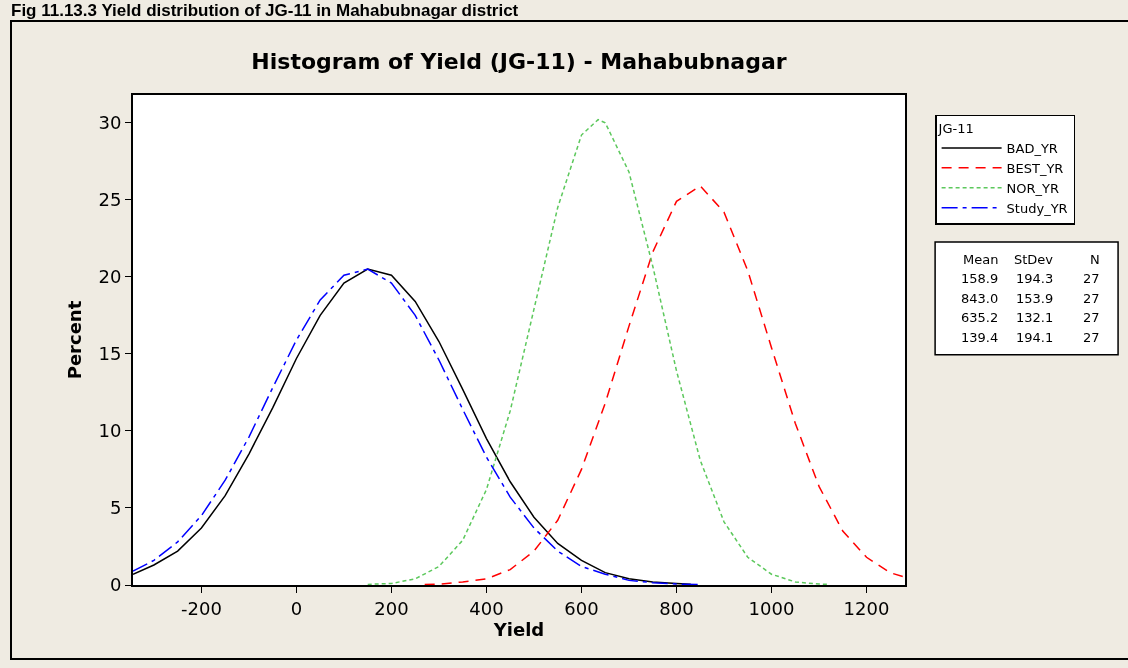 The height and width of the screenshot is (668, 1128). I want to click on legend-label: BAD_YR, so click(1032, 149).